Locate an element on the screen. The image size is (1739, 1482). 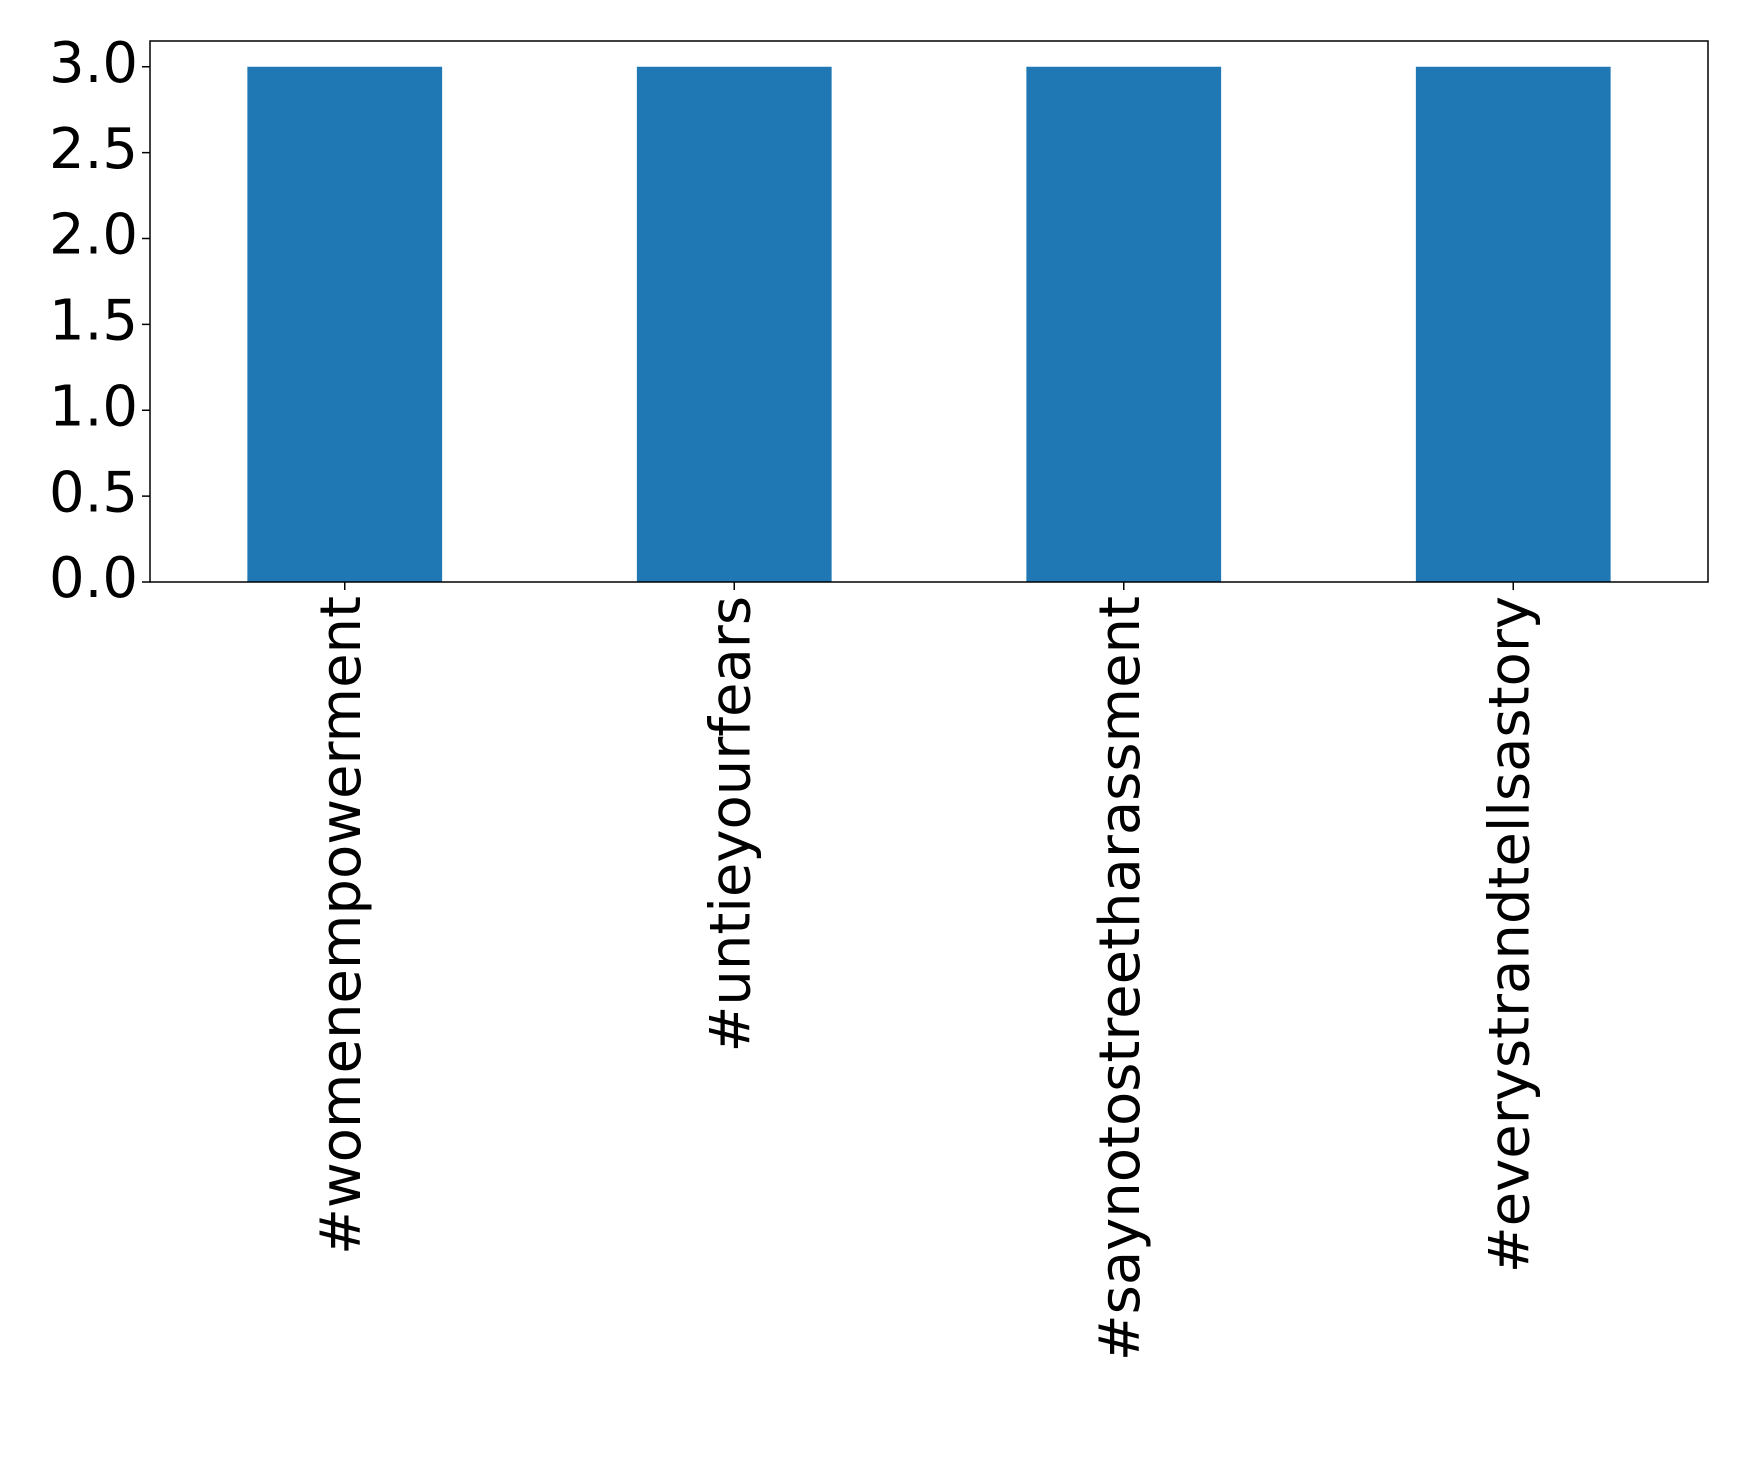
x-tick-label: #everystrandtellsastory is located at coordinates (1509, 934).